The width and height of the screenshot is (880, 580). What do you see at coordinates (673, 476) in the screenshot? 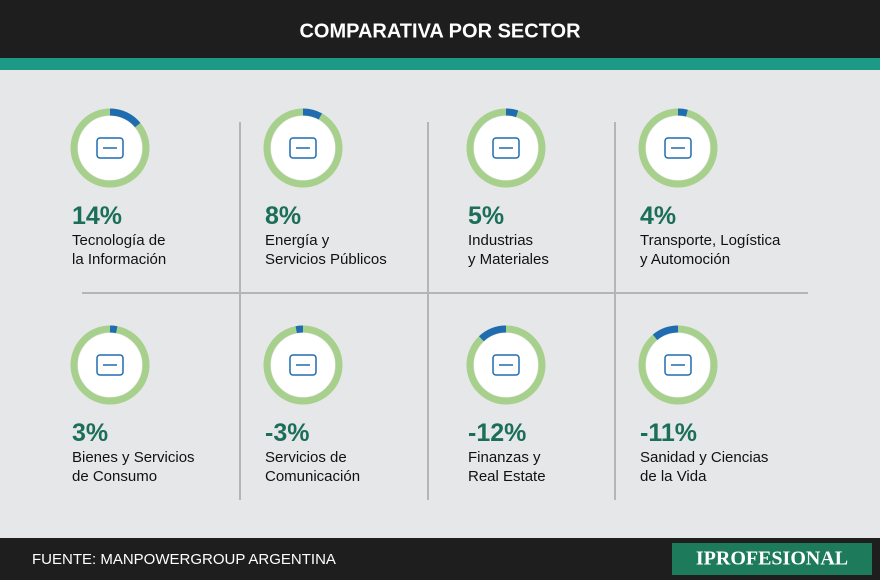
I see `sector-label: de la Vida` at bounding box center [673, 476].